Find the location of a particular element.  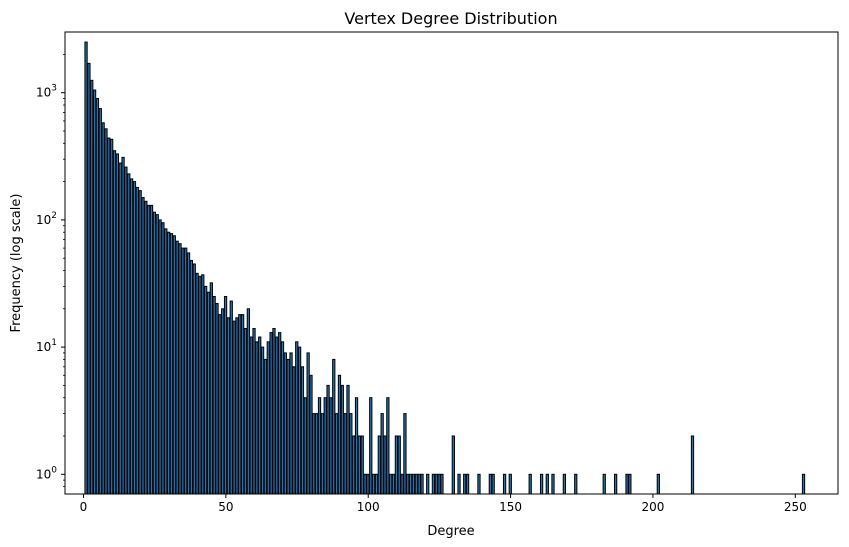

x-tick-label: 250 is located at coordinates (795, 507).